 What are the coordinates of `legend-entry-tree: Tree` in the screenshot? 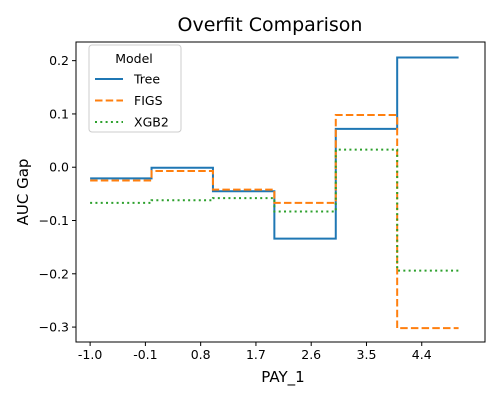 It's located at (127, 79).